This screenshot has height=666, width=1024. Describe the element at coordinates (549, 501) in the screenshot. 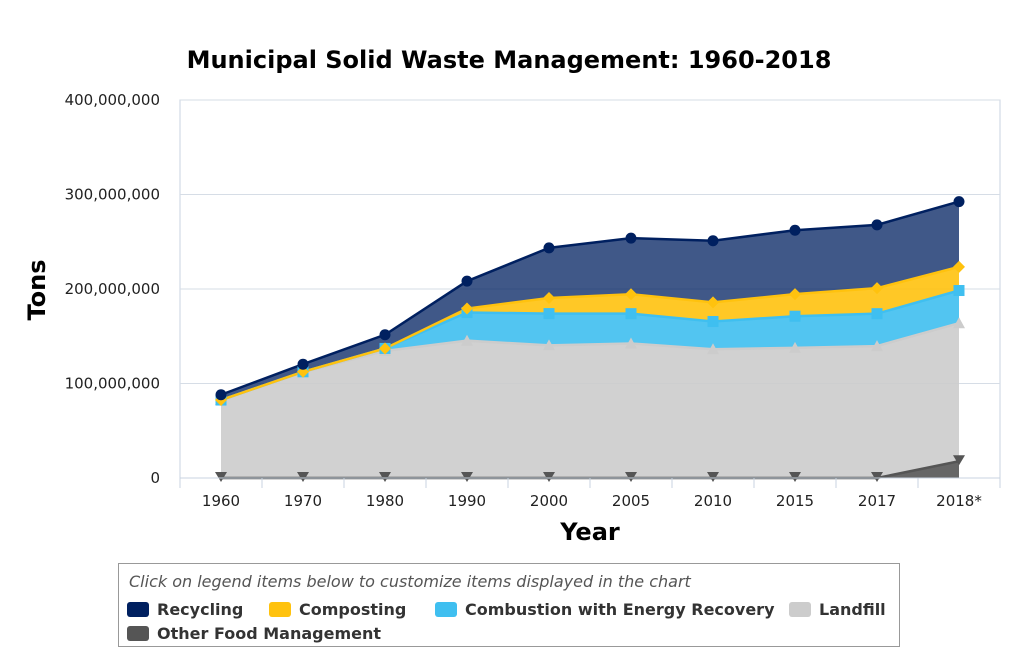

I see `x-tick-label: 2000` at that location.